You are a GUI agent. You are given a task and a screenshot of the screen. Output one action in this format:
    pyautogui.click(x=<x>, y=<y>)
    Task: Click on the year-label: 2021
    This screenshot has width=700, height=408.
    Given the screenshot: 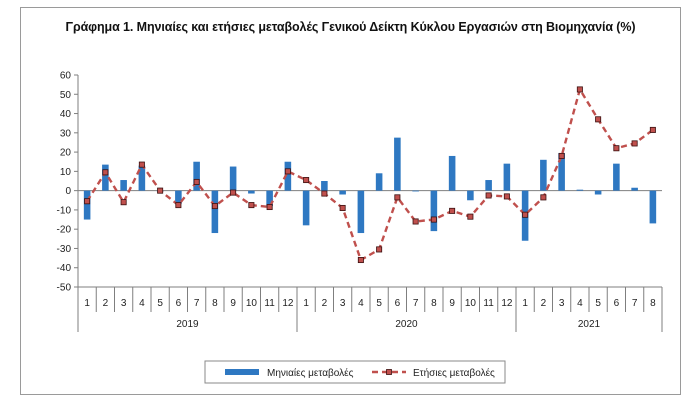 What is the action you would take?
    pyautogui.click(x=589, y=324)
    